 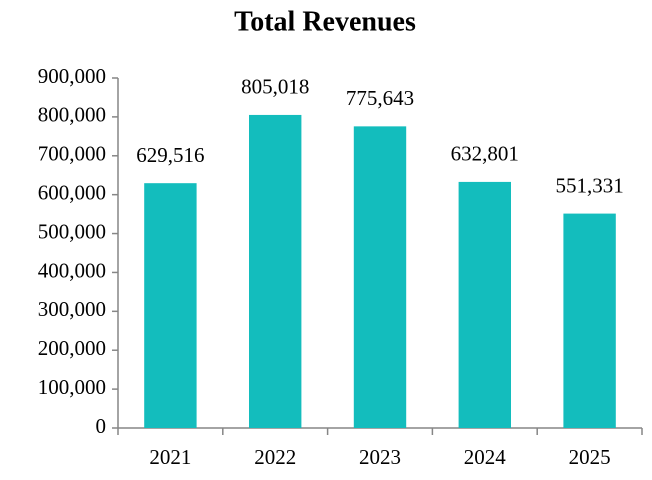 What do you see at coordinates (72, 192) in the screenshot?
I see `y-tick-label: 600,000` at bounding box center [72, 192].